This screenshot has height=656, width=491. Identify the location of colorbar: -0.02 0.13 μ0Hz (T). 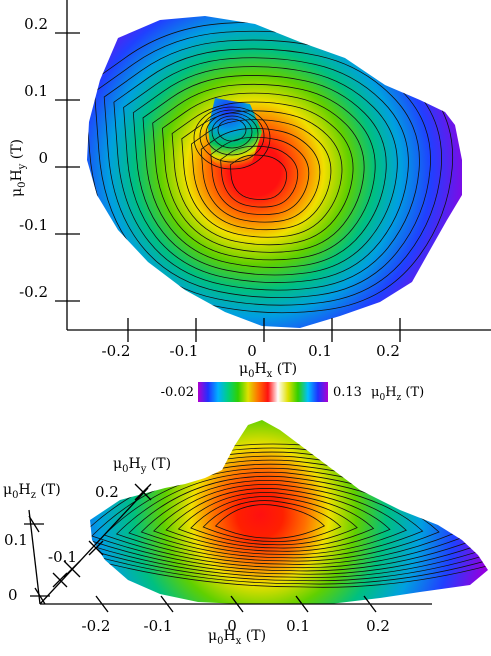
(292, 392).